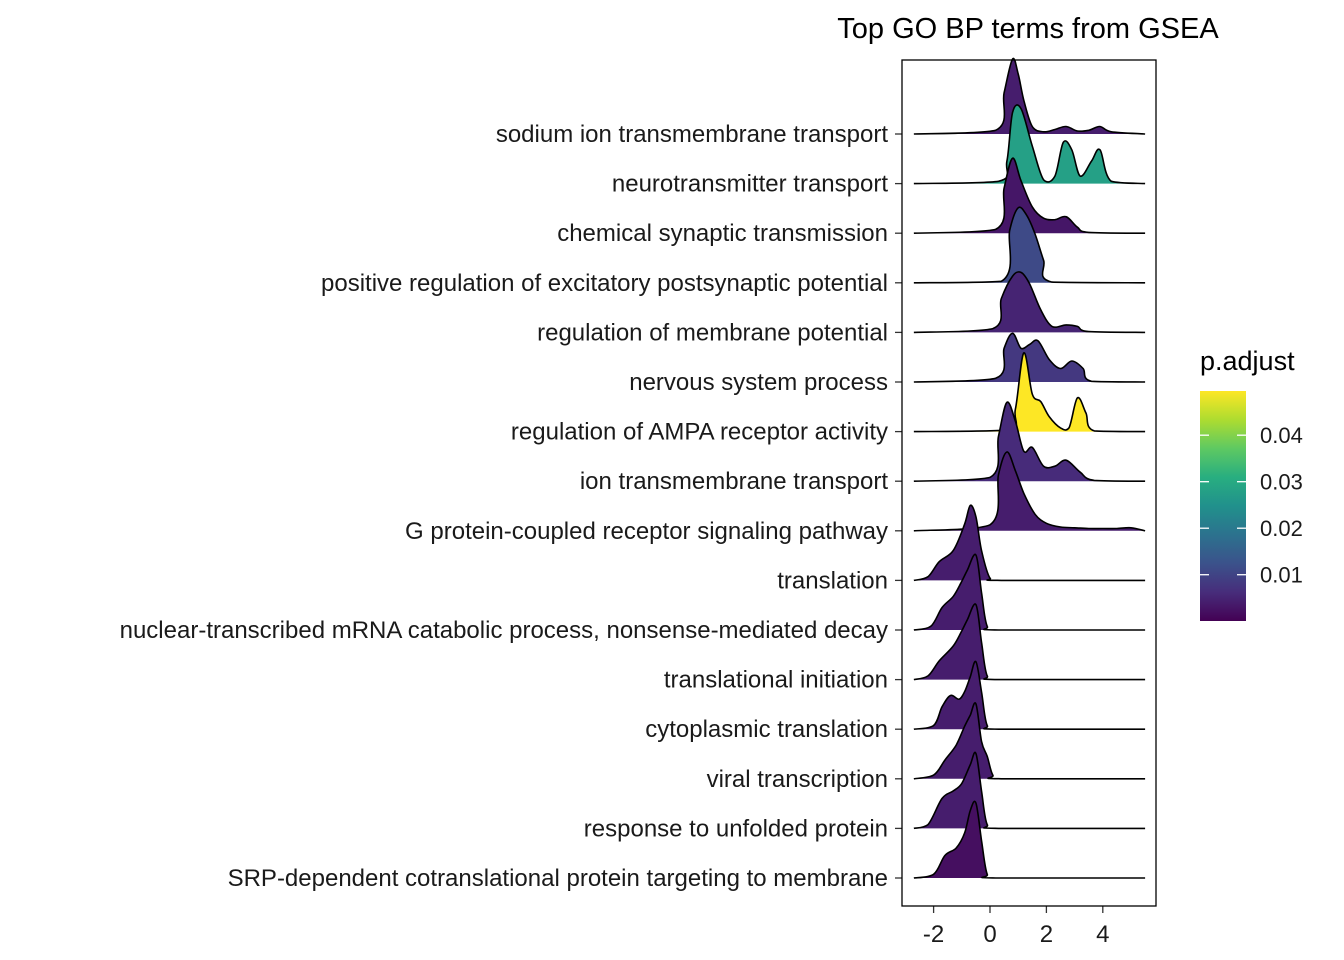 This screenshot has width=1344, height=960. Describe the element at coordinates (692, 134) in the screenshot. I see `y-tick-label: sodium ion transmembrane transport` at that location.